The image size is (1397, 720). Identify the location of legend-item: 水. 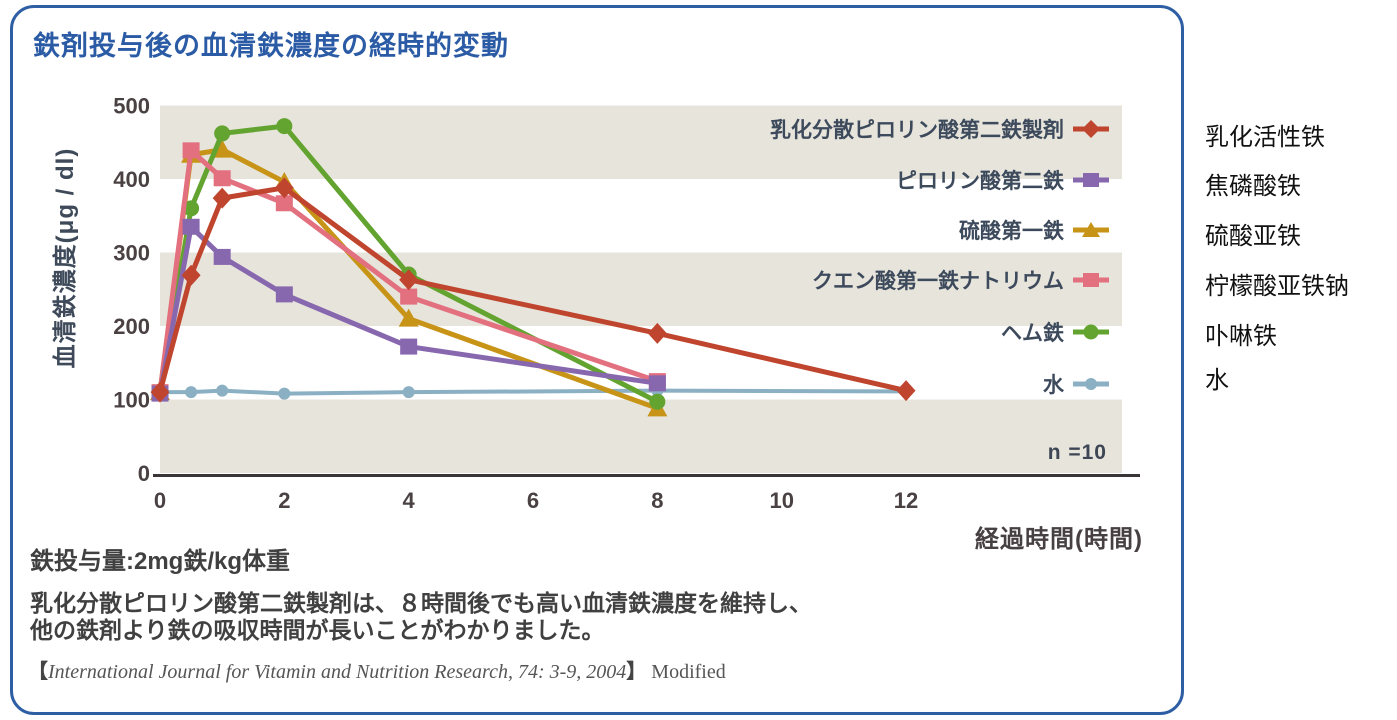
(1076, 384).